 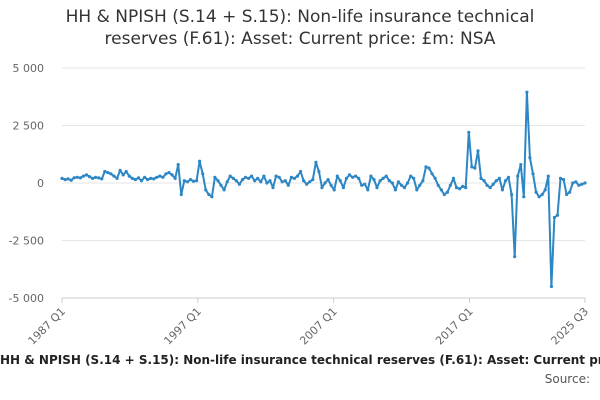 I want to click on source-label: Source:, so click(x=567, y=379).